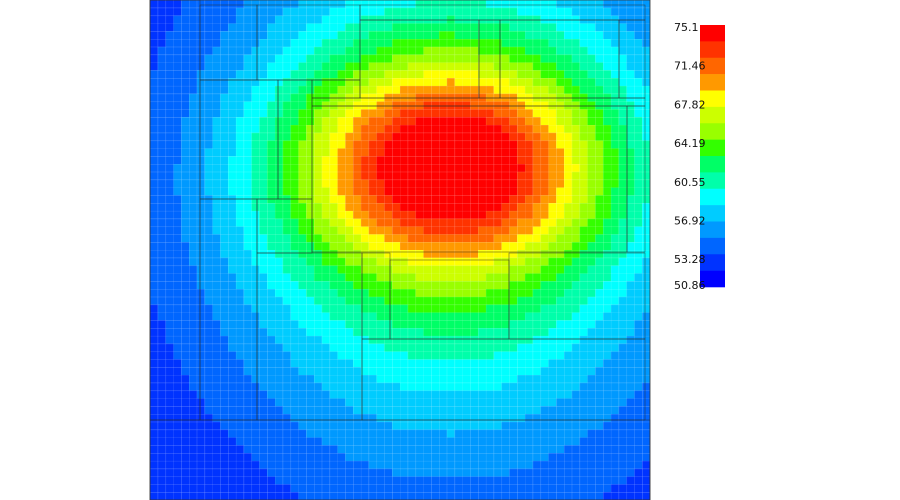 The height and width of the screenshot is (500, 900). What do you see at coordinates (690, 221) in the screenshot?
I see `colorbar-tick-label: 56.92` at bounding box center [690, 221].